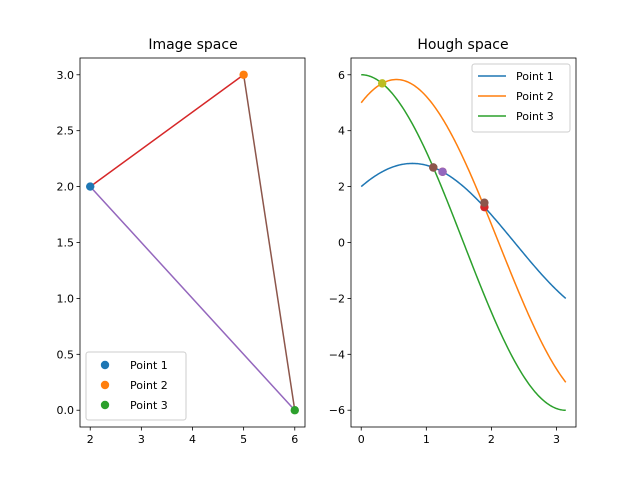 The width and height of the screenshot is (640, 480). I want to click on image-space-legend-point-3-label: Point 3, so click(149, 405).